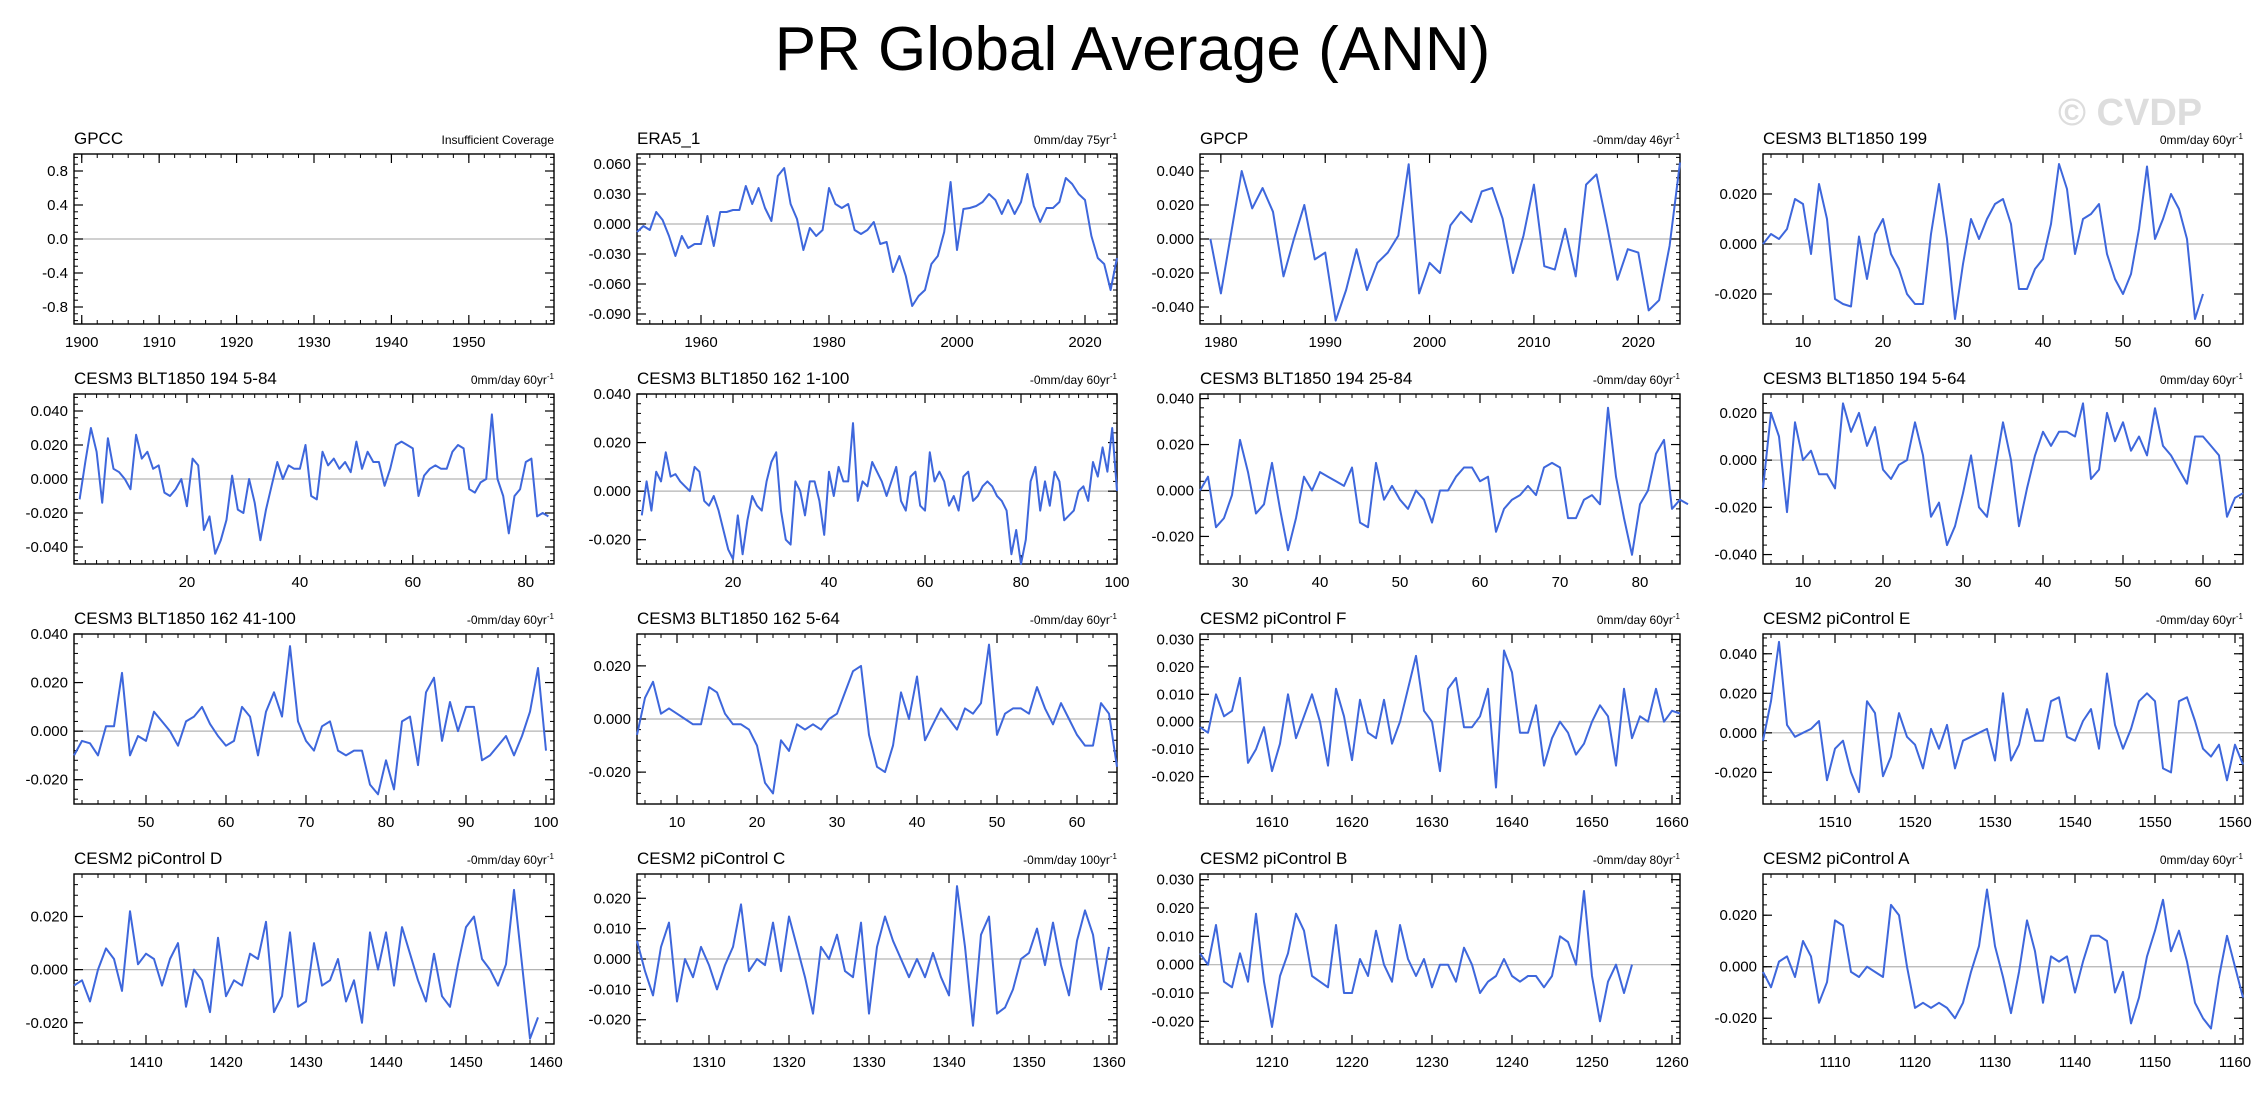  Describe the element at coordinates (148, 858) in the screenshot. I see `panel-title: CESM2 piControl D` at that location.